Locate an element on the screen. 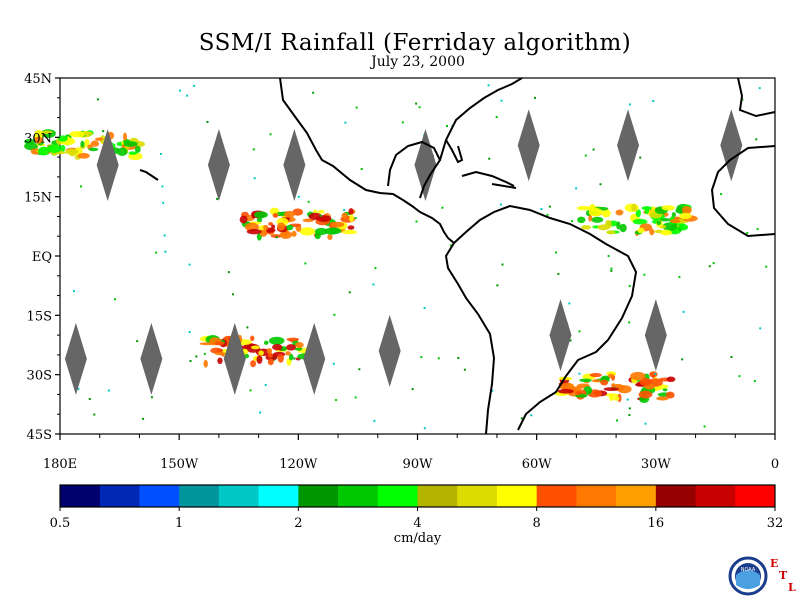 The width and height of the screenshot is (800, 601). lat-tick-label: 45S is located at coordinates (39, 435).